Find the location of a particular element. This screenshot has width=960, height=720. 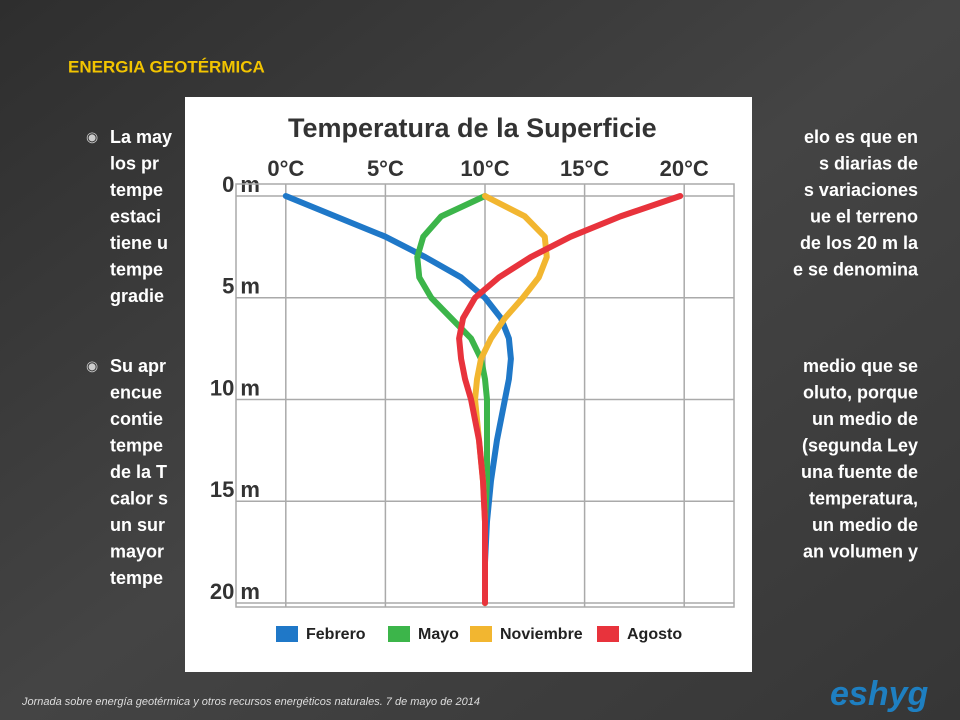

text-line-left: La may is located at coordinates (141, 137).